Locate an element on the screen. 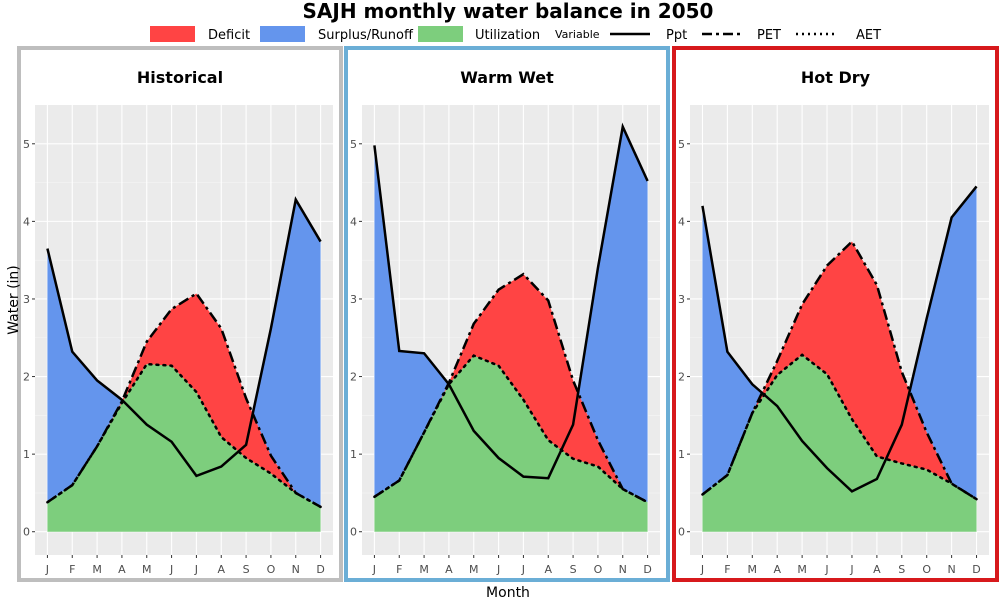 This screenshot has height=600, width=1000. y-axis-title: Water (in) is located at coordinates (14, 300).